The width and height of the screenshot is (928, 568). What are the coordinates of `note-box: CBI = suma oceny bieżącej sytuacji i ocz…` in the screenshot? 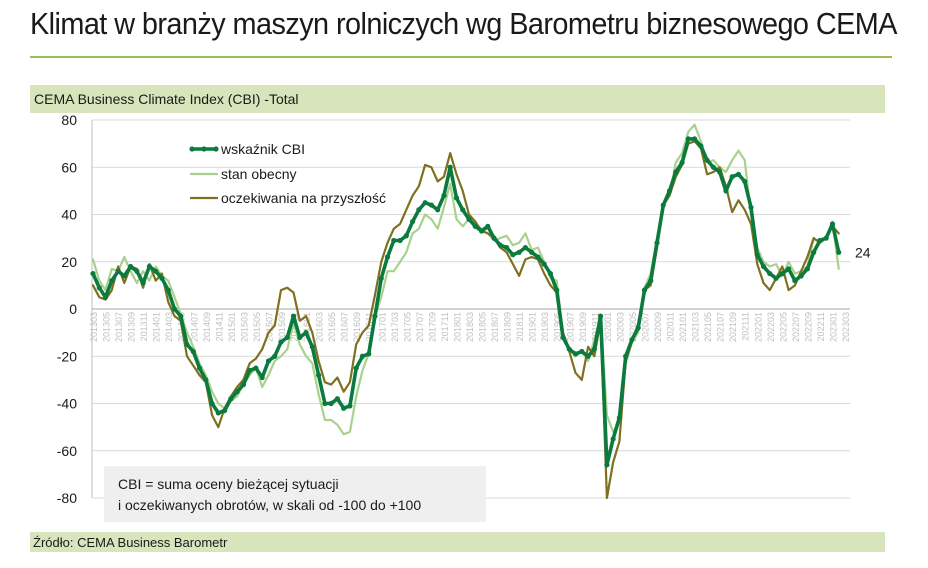 It's located at (295, 494).